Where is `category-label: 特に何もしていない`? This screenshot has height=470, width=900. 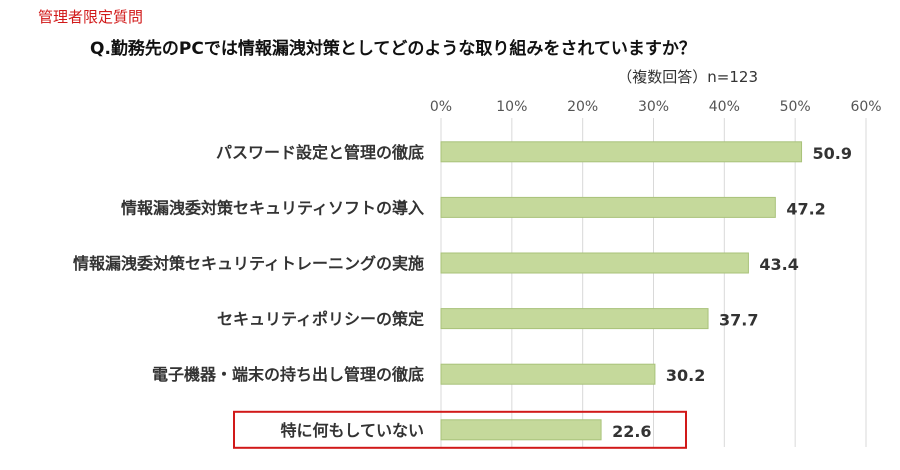 category-label: 特に何もしていない is located at coordinates (352, 430).